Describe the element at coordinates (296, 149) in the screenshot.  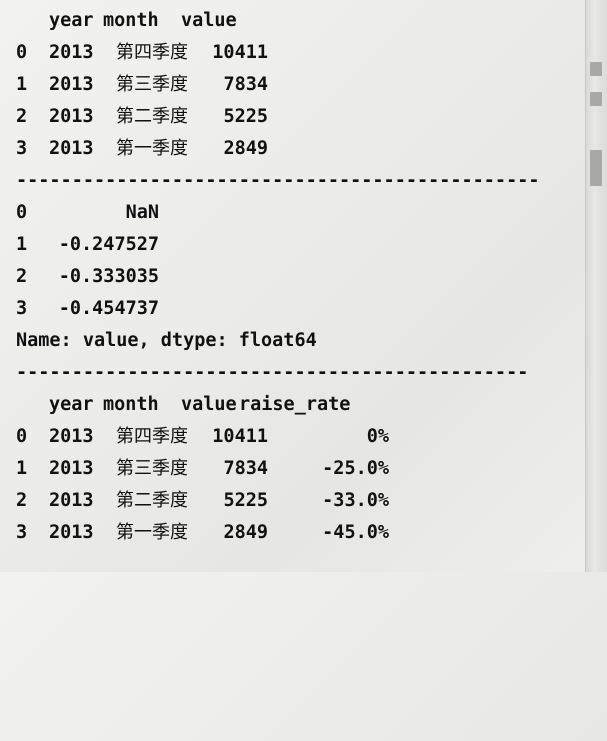
I see `table1-row: 3 2013 第一季度 2849` at that location.